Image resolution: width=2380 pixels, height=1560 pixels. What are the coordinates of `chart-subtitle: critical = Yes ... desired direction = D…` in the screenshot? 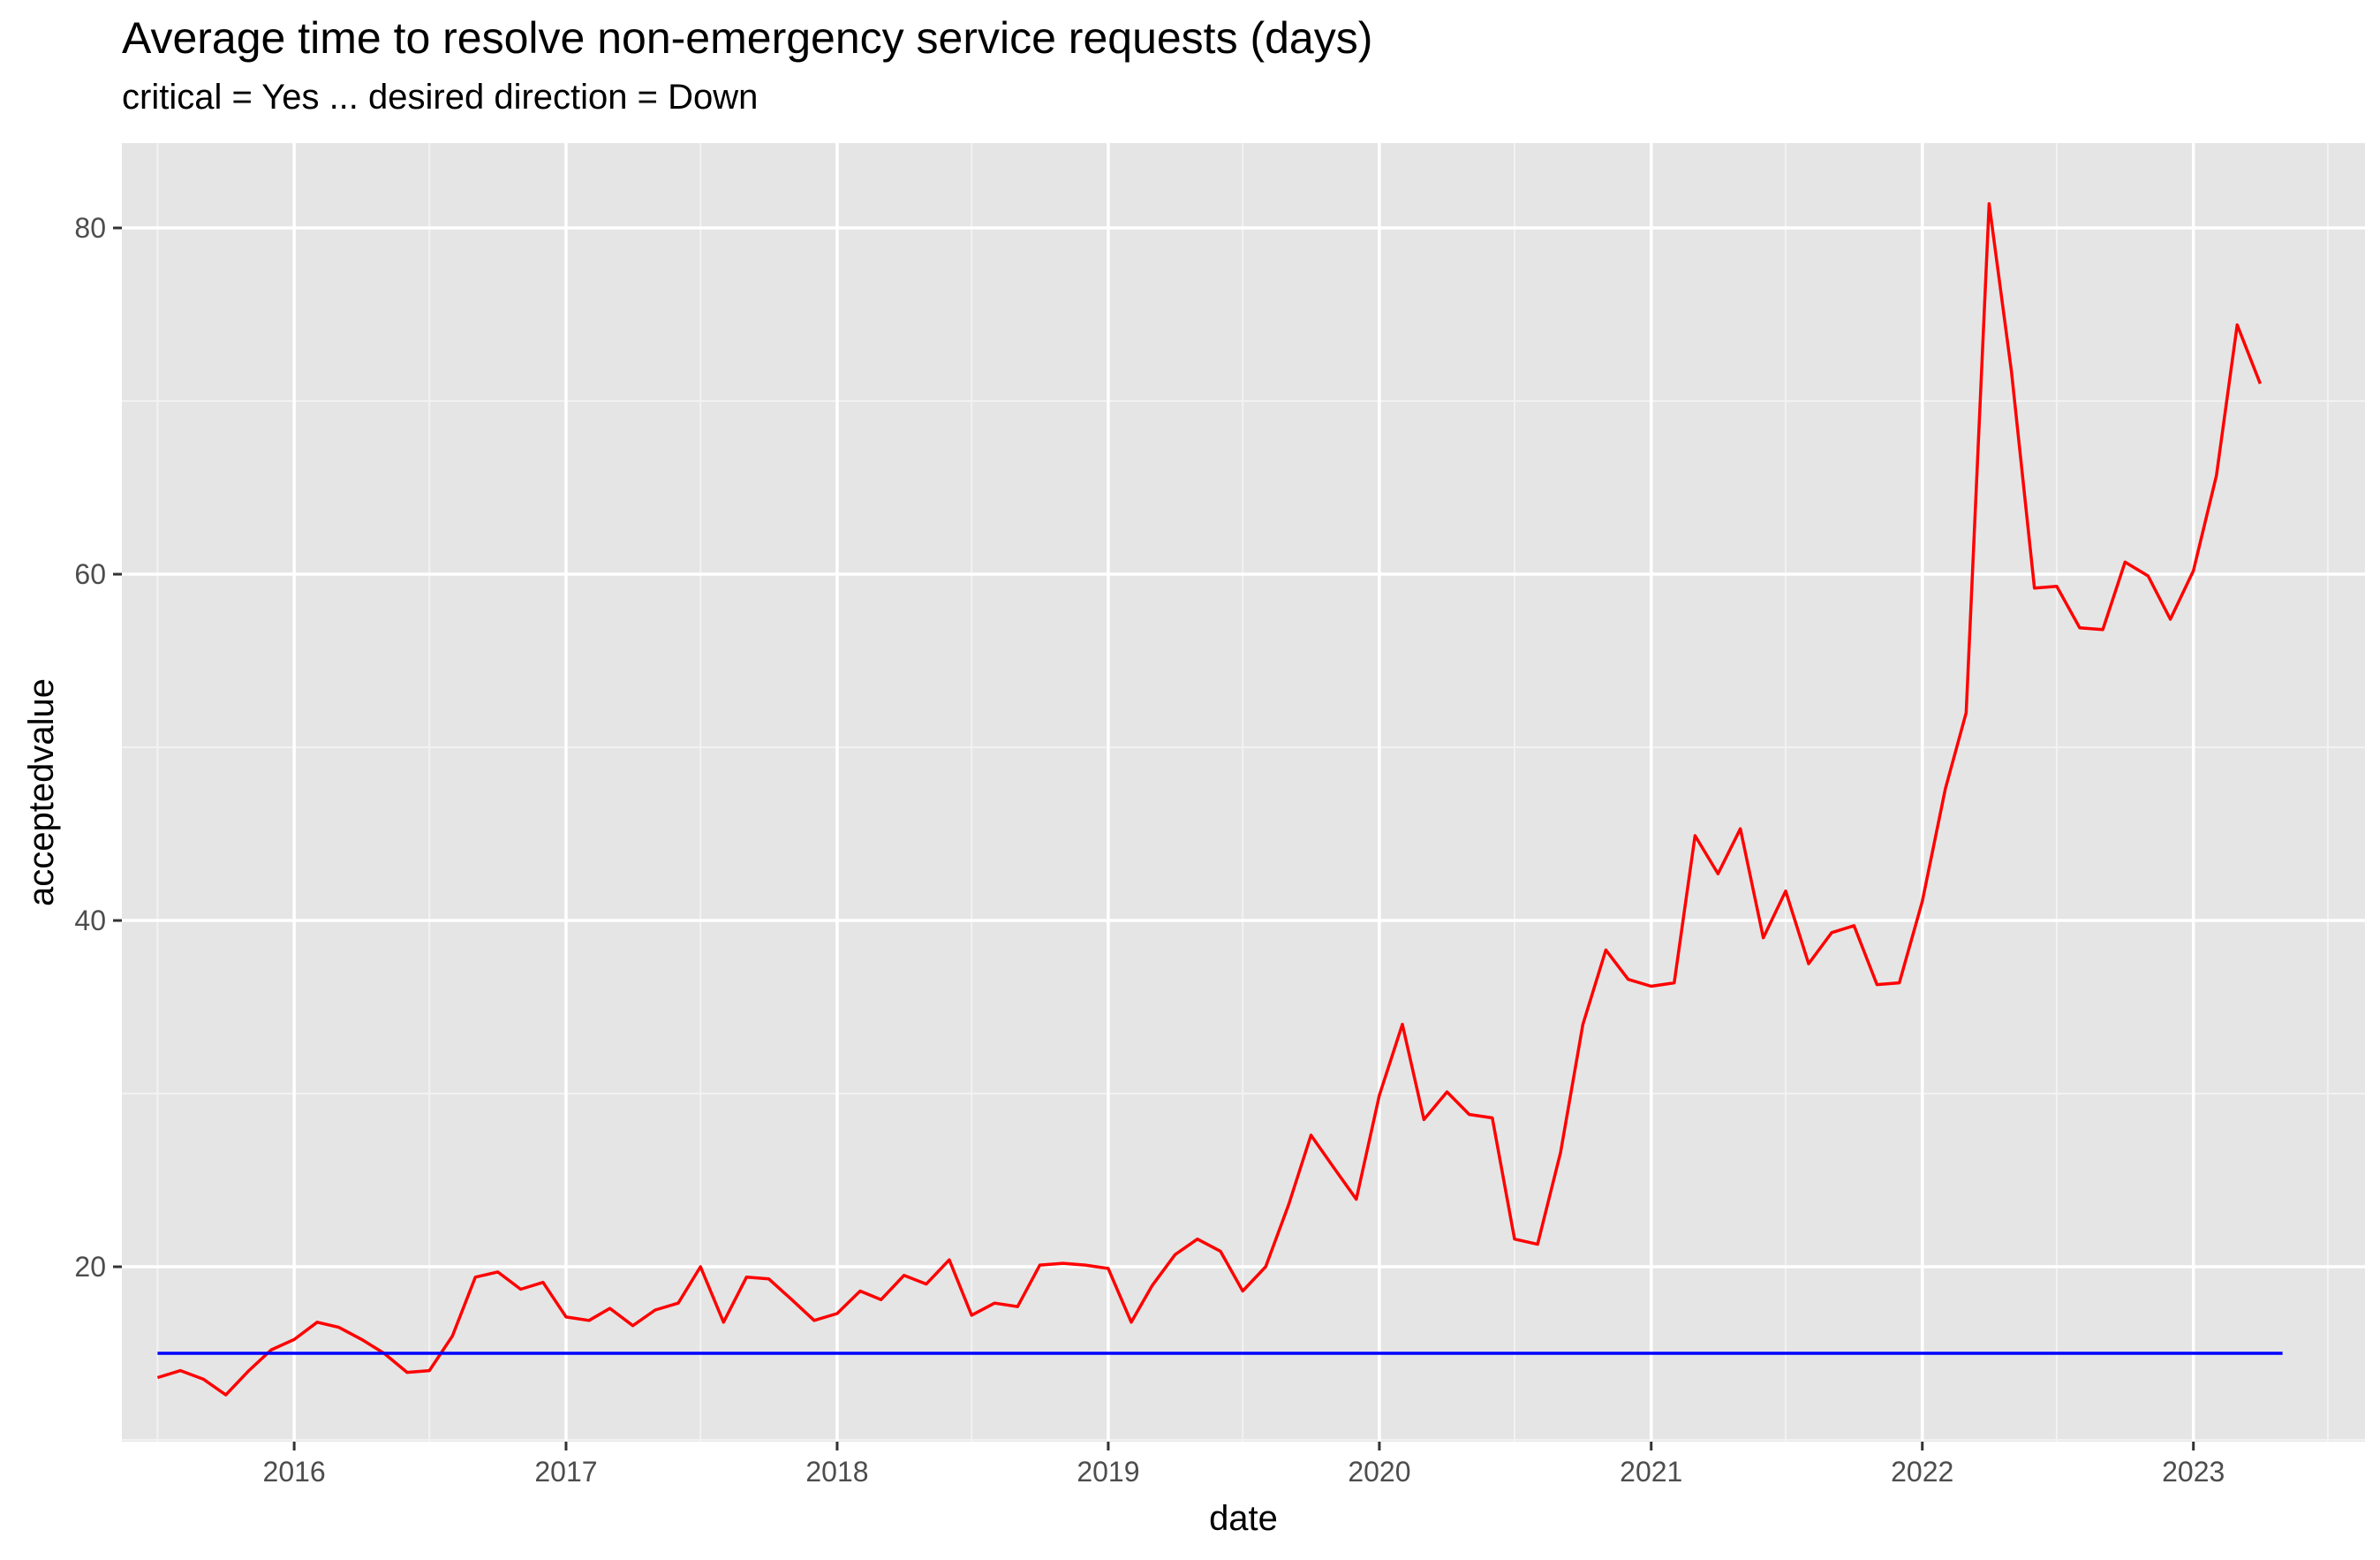 It's located at (440, 97).